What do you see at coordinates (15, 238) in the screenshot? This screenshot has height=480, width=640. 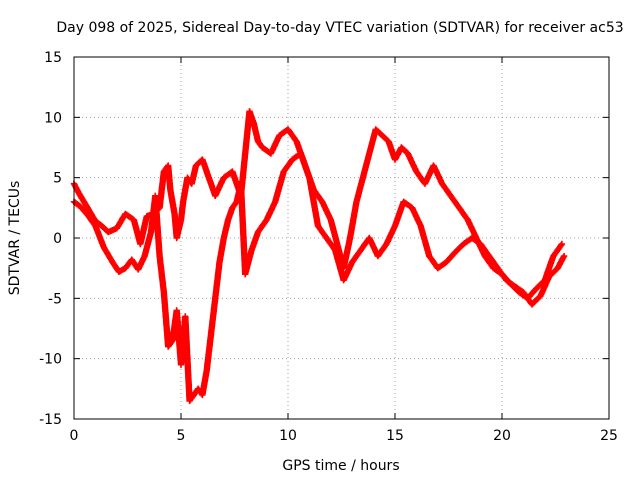 I see `y-axis-label: SDTVAR / TECUs` at bounding box center [15, 238].